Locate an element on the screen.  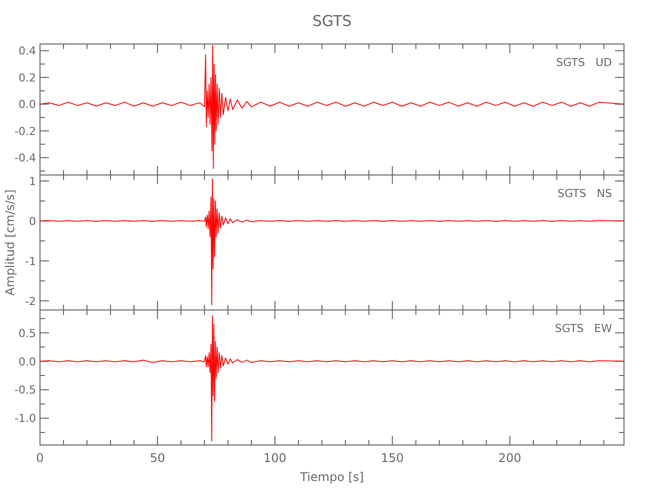
annotation: SGTS NS is located at coordinates (584, 193).